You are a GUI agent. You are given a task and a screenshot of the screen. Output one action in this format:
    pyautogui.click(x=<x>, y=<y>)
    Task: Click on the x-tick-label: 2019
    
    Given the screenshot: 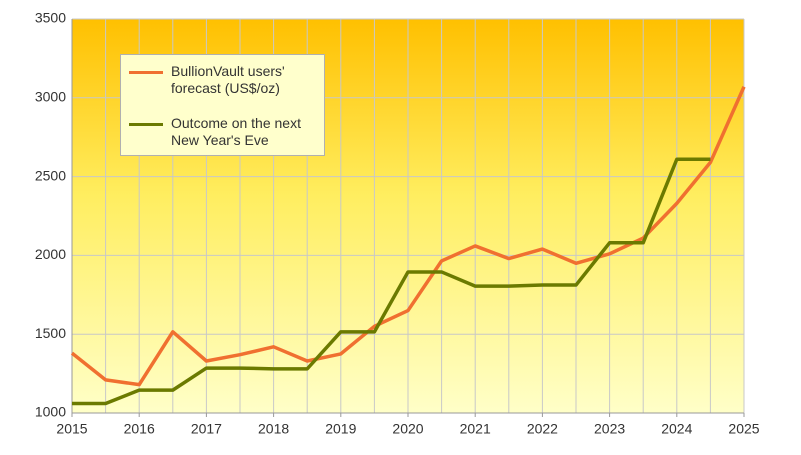 What is the action you would take?
    pyautogui.click(x=340, y=429)
    